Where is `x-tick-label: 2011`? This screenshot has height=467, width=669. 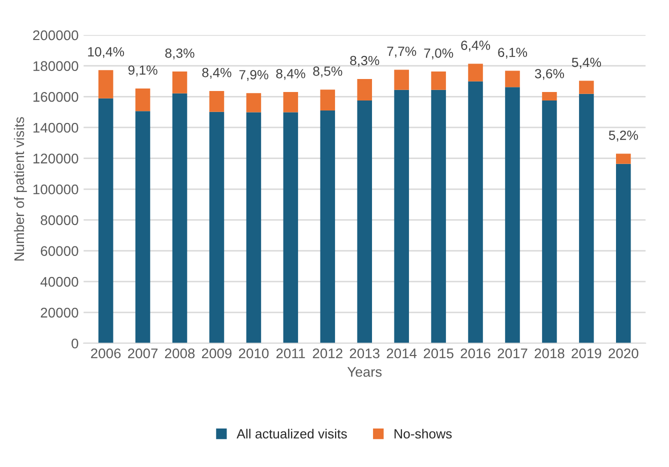
x-tick-label: 2011 is located at coordinates (290, 353).